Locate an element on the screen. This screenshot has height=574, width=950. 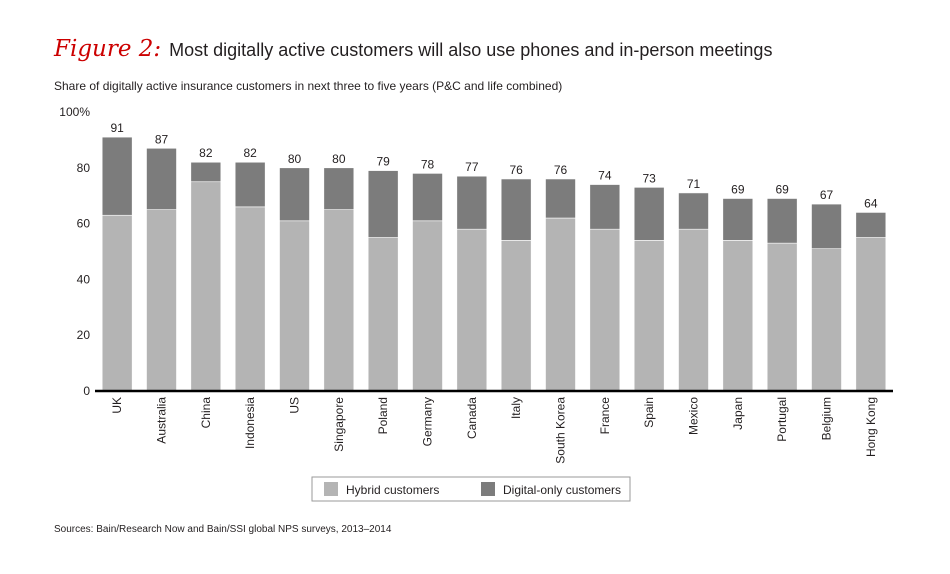
bar-total-label: 77 is located at coordinates (472, 167).